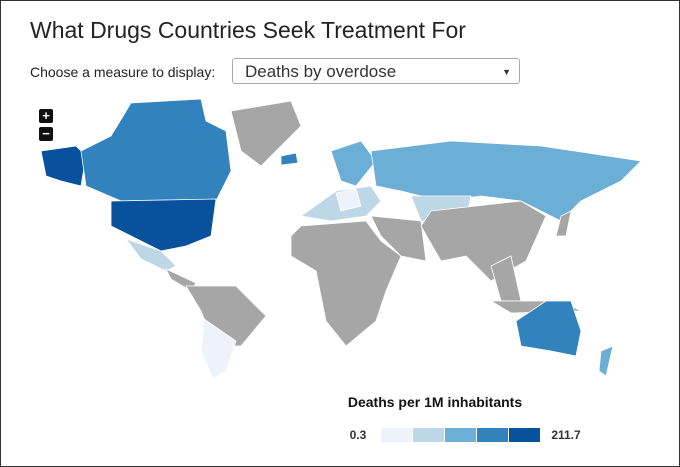  What do you see at coordinates (123, 72) in the screenshot?
I see `measure-label: Choose a measure to display:` at bounding box center [123, 72].